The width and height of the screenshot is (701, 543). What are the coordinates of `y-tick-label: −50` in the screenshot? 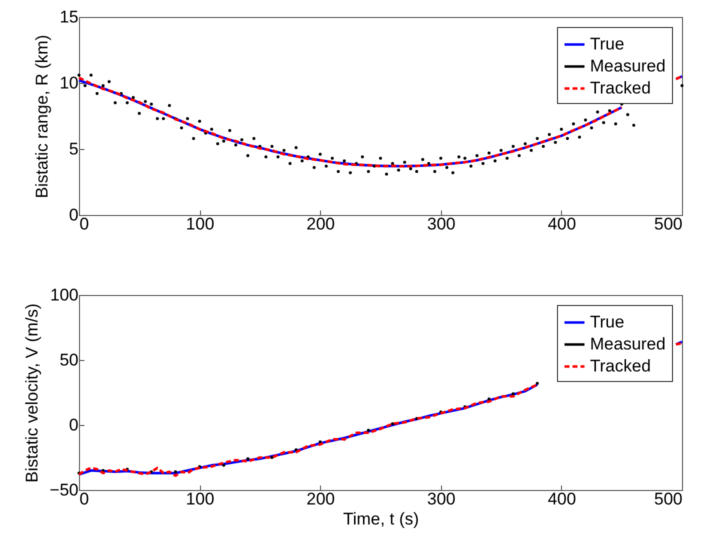 It's located at (64, 490).